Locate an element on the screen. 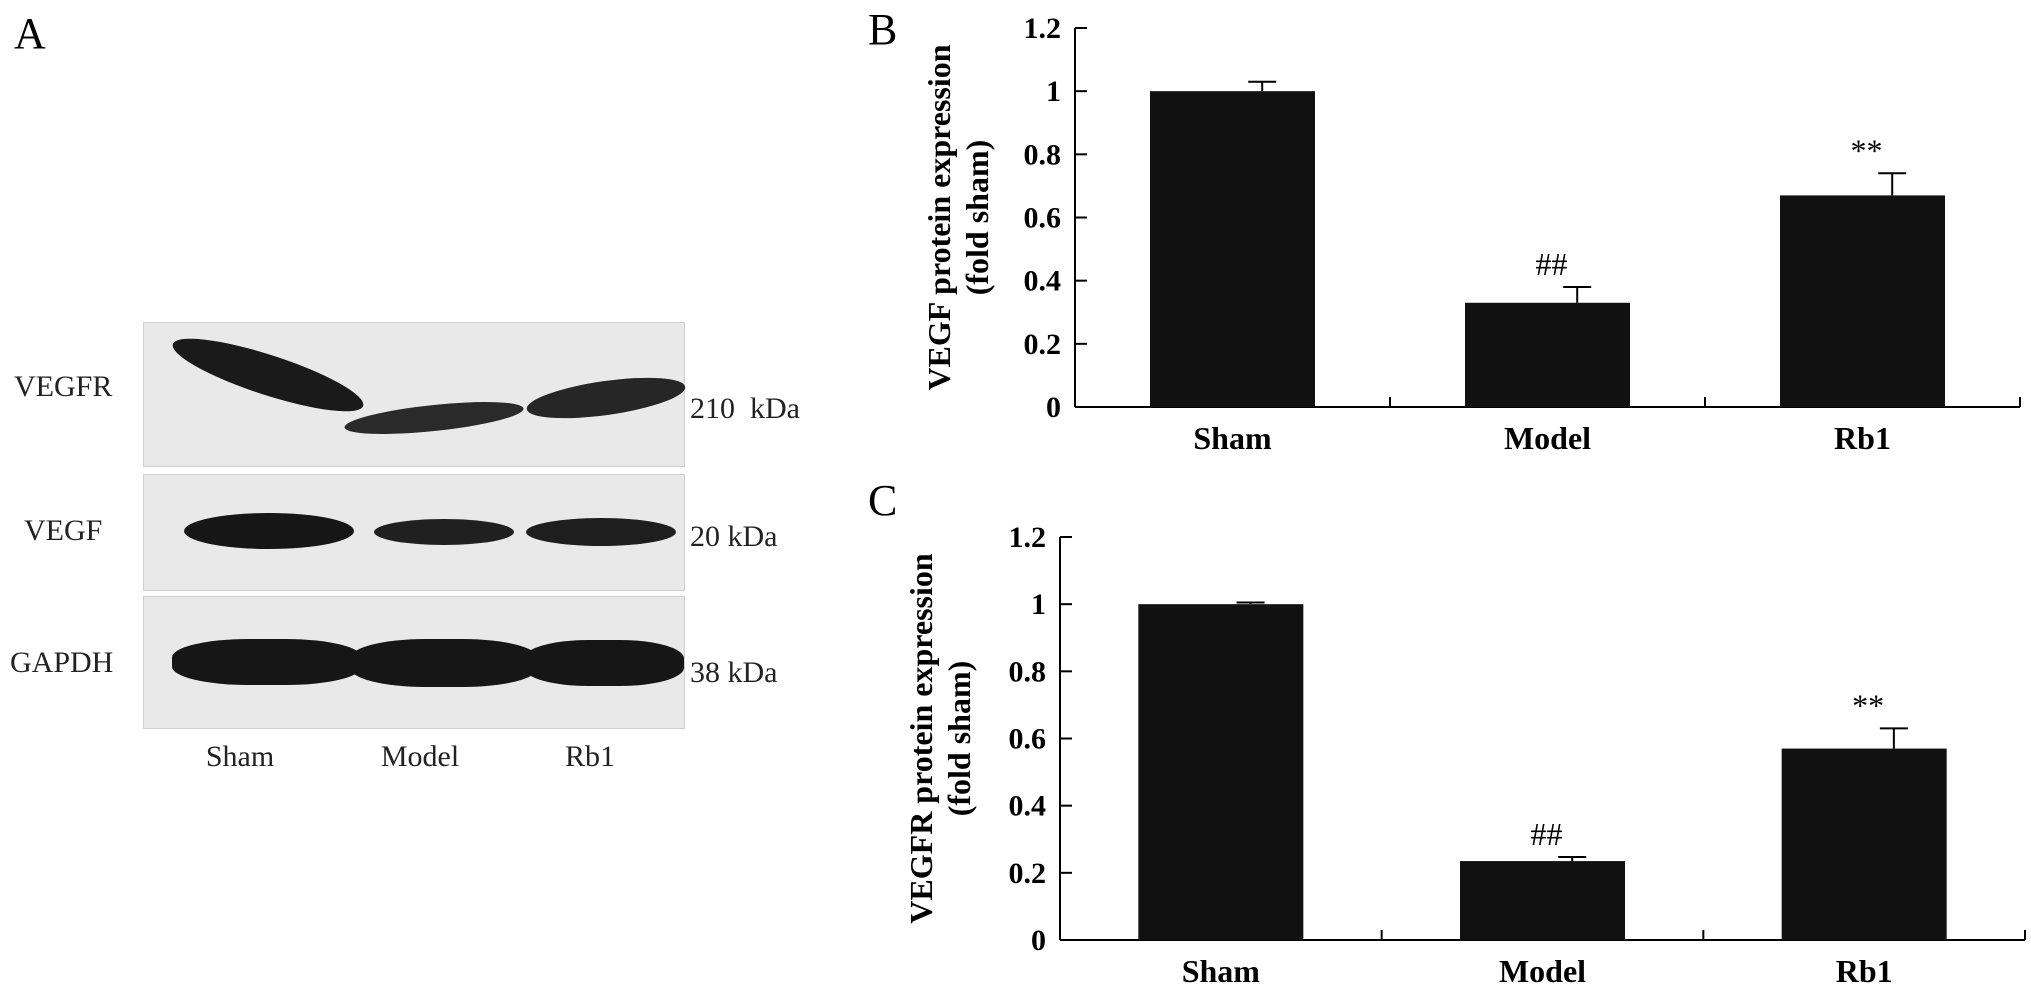  blot-row-label-gapdh: GAPDH is located at coordinates (62, 662).